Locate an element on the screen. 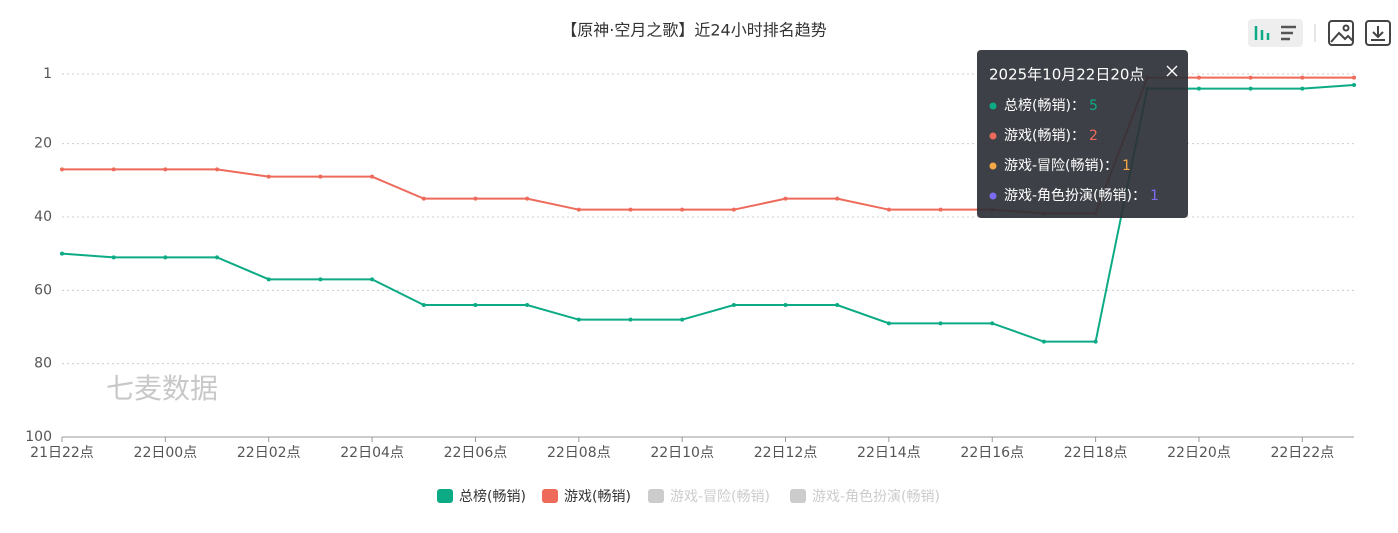 The image size is (1398, 533). y-tick-label: 40 is located at coordinates (43, 217).